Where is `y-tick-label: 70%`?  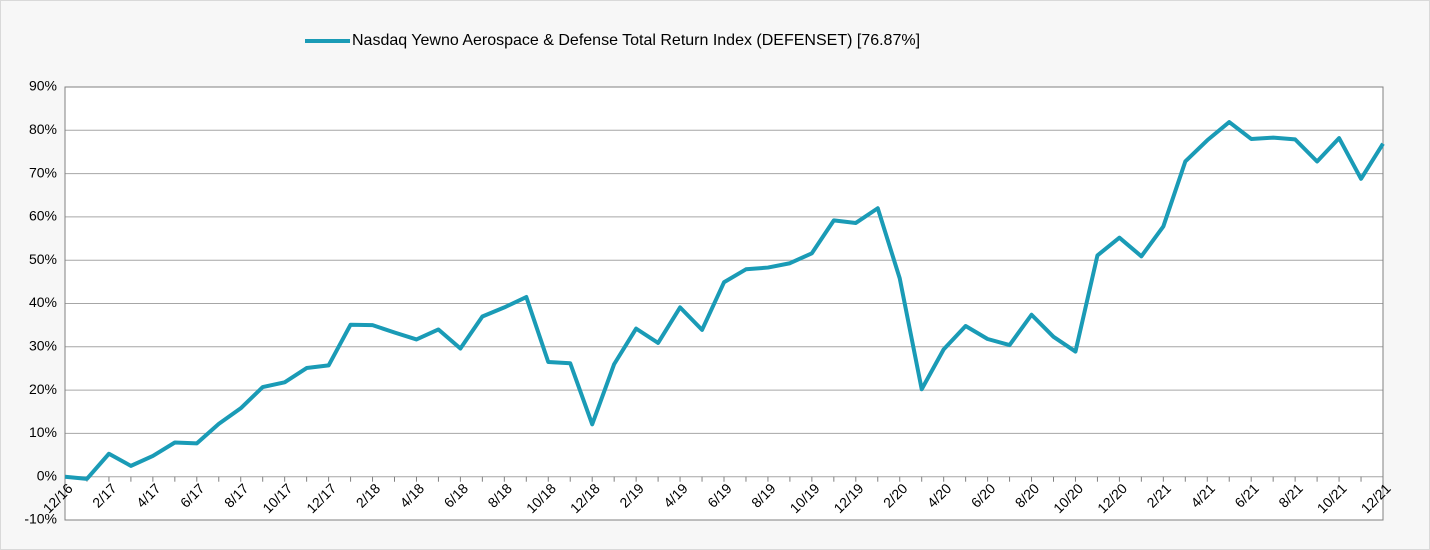 y-tick-label: 70% is located at coordinates (43, 172).